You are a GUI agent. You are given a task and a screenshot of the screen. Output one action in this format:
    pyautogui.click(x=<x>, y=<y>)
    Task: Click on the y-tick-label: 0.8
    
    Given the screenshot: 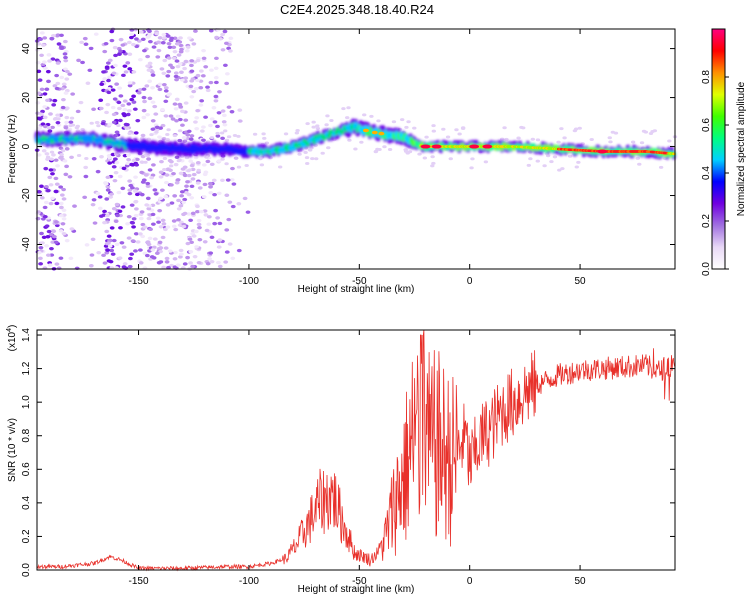 What is the action you would take?
    pyautogui.click(x=26, y=435)
    